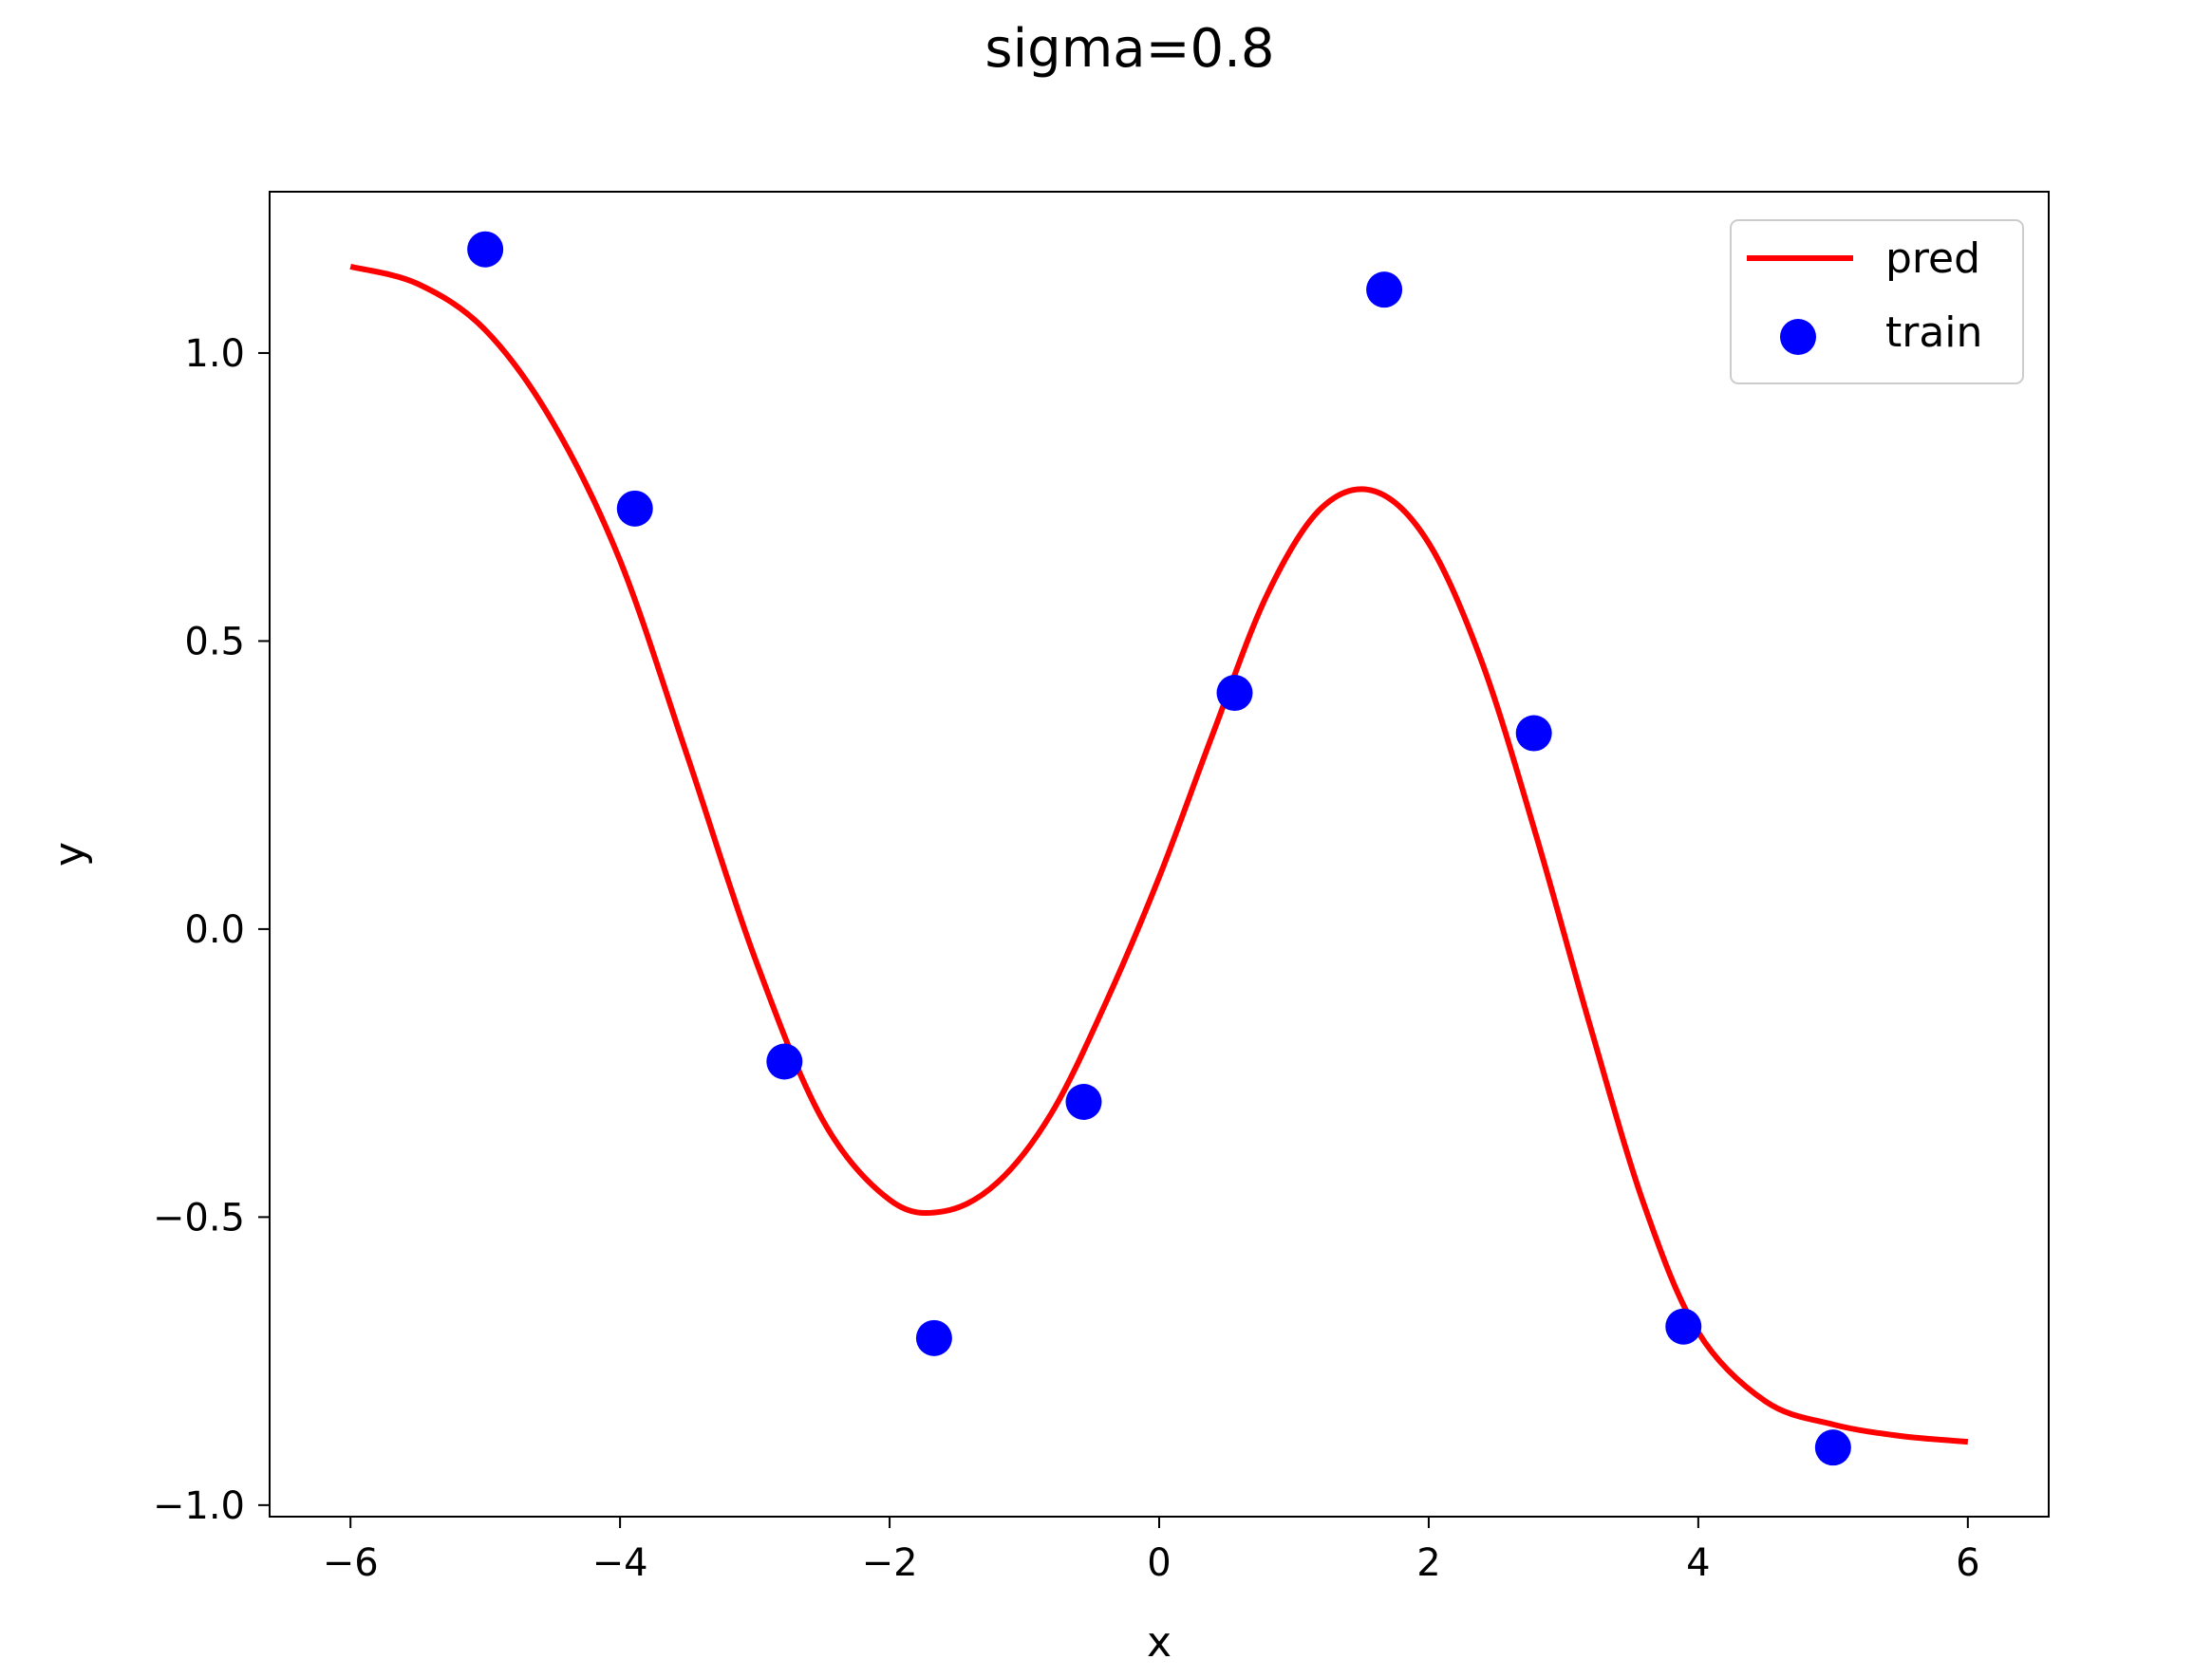  What do you see at coordinates (214, 641) in the screenshot?
I see `y-tick-label: 0.5` at bounding box center [214, 641].